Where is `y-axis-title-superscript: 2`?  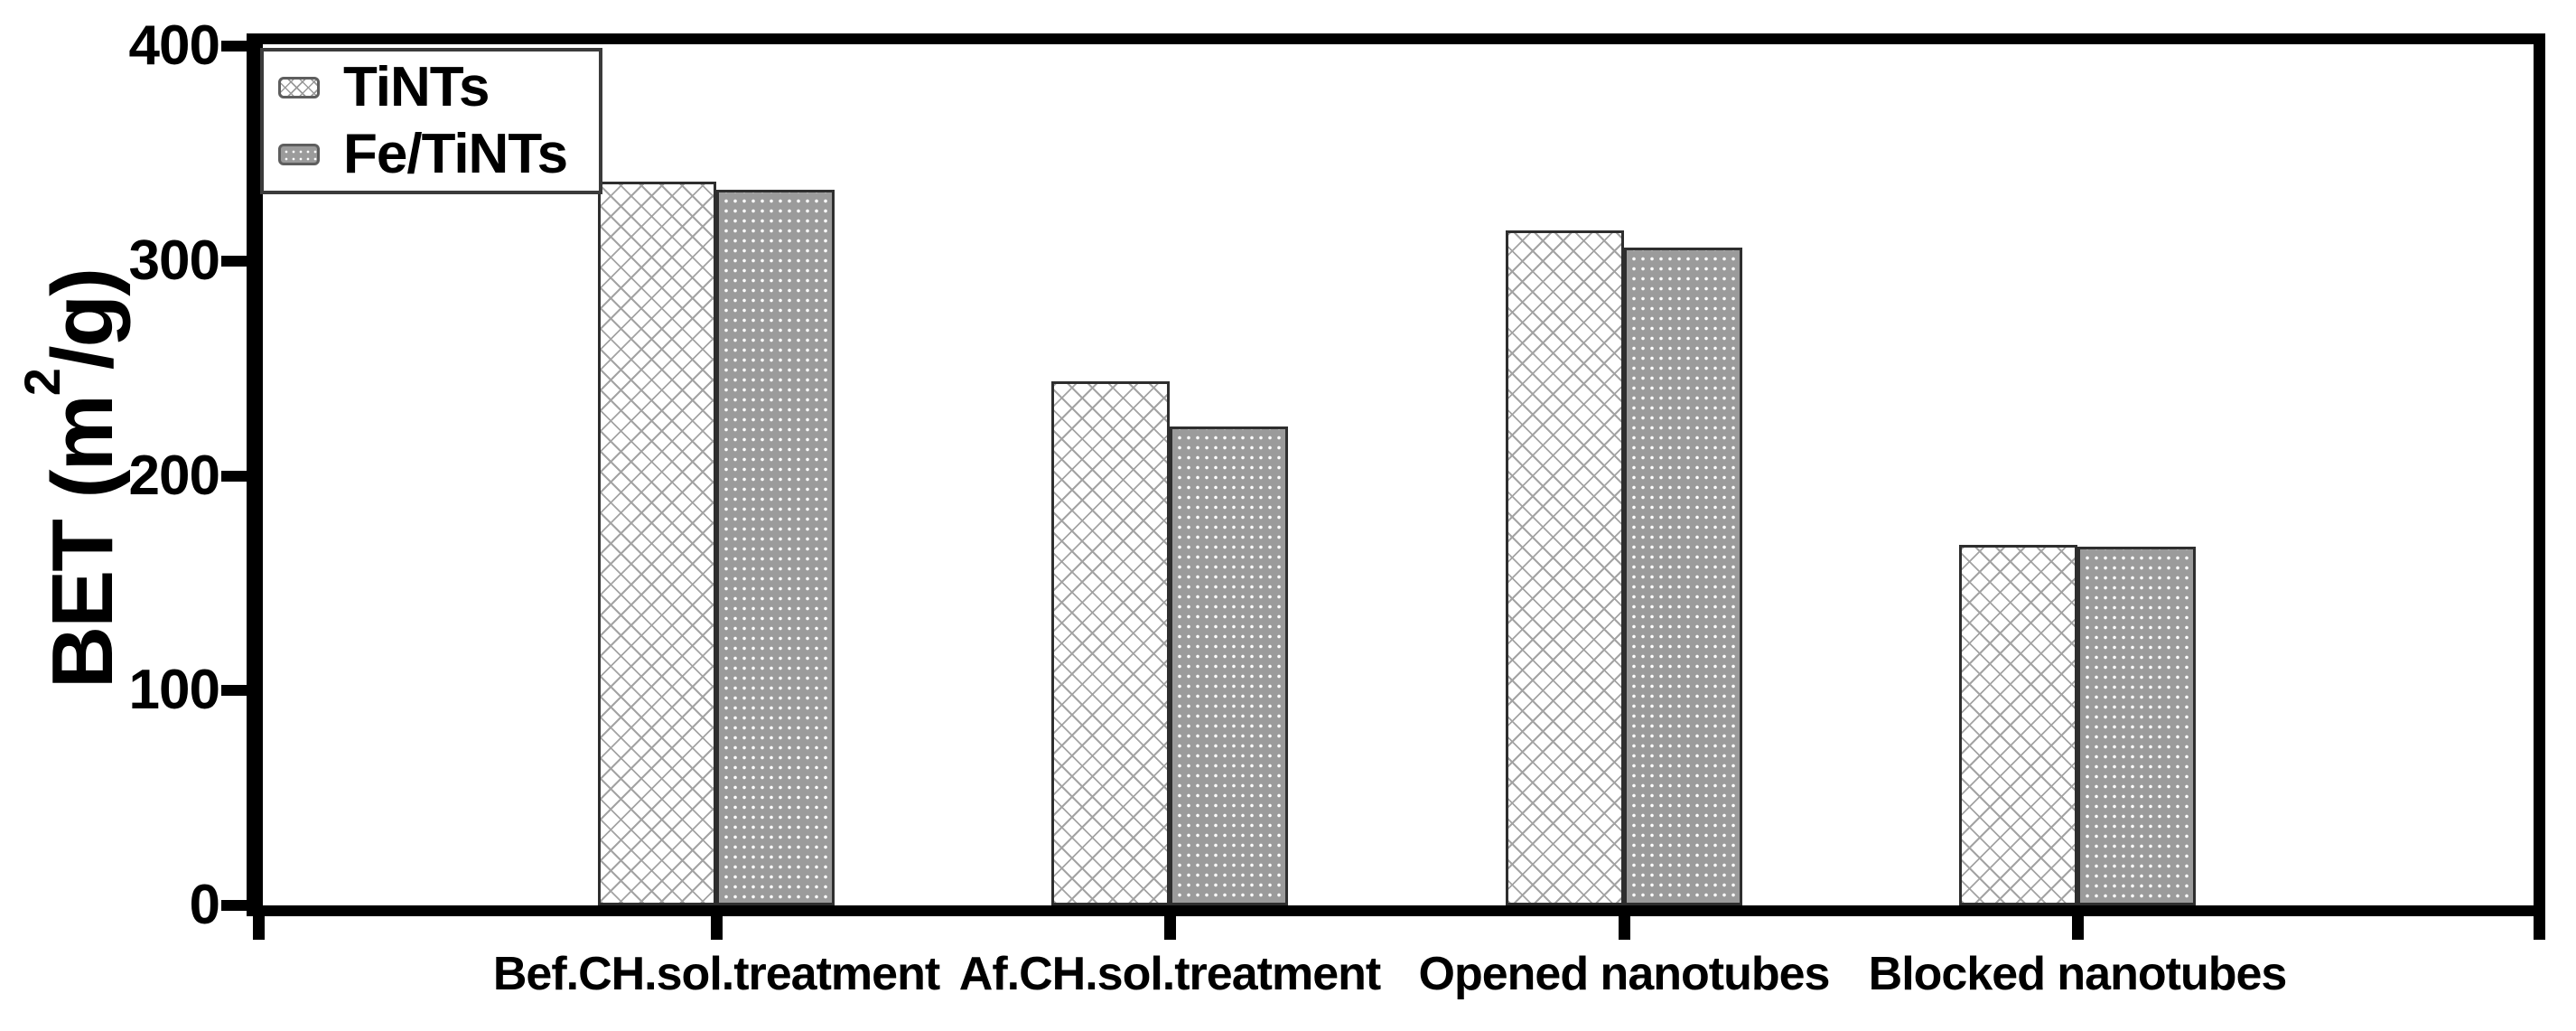 y-axis-title-superscript: 2 is located at coordinates (42, 383).